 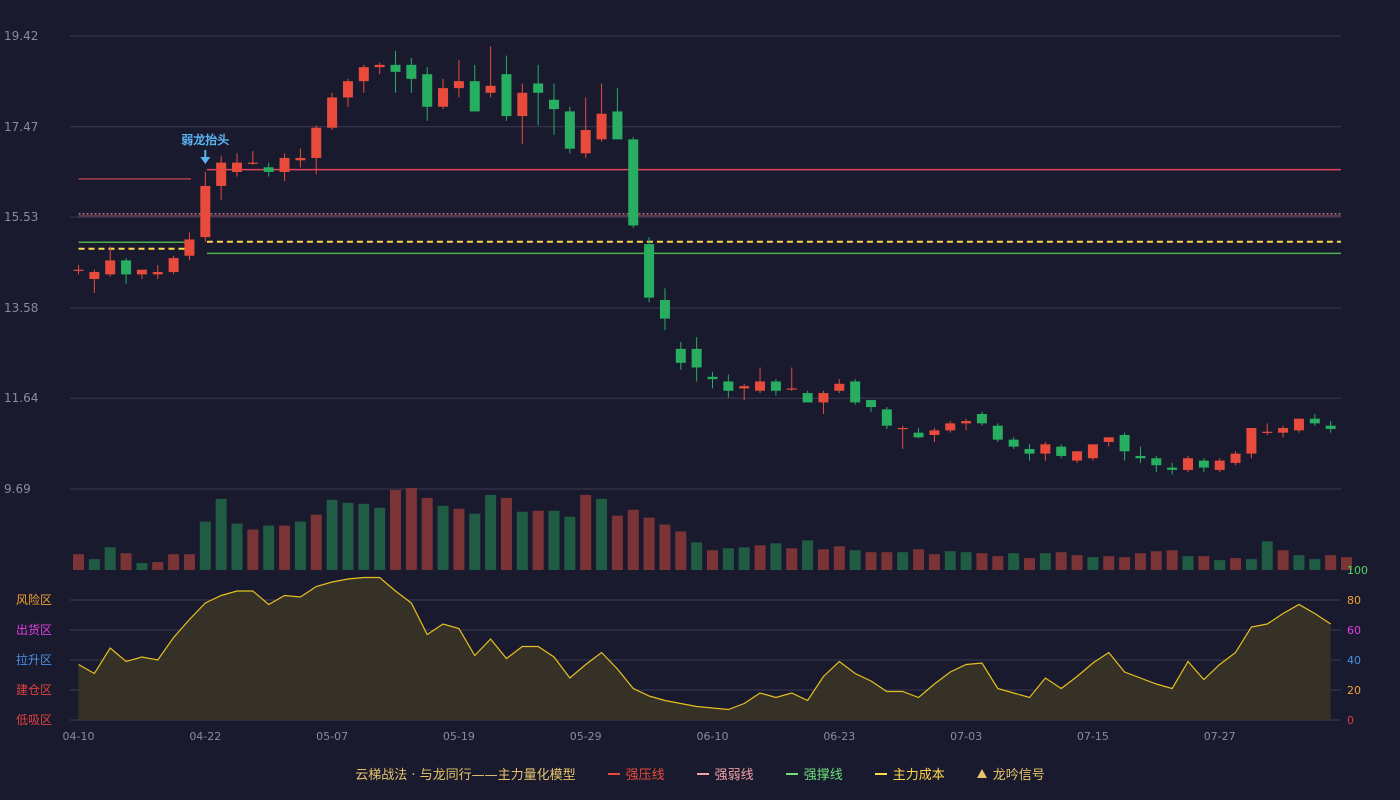 What do you see at coordinates (734, 775) in the screenshot?
I see `legend-weak-label: 强弱线` at bounding box center [734, 775].